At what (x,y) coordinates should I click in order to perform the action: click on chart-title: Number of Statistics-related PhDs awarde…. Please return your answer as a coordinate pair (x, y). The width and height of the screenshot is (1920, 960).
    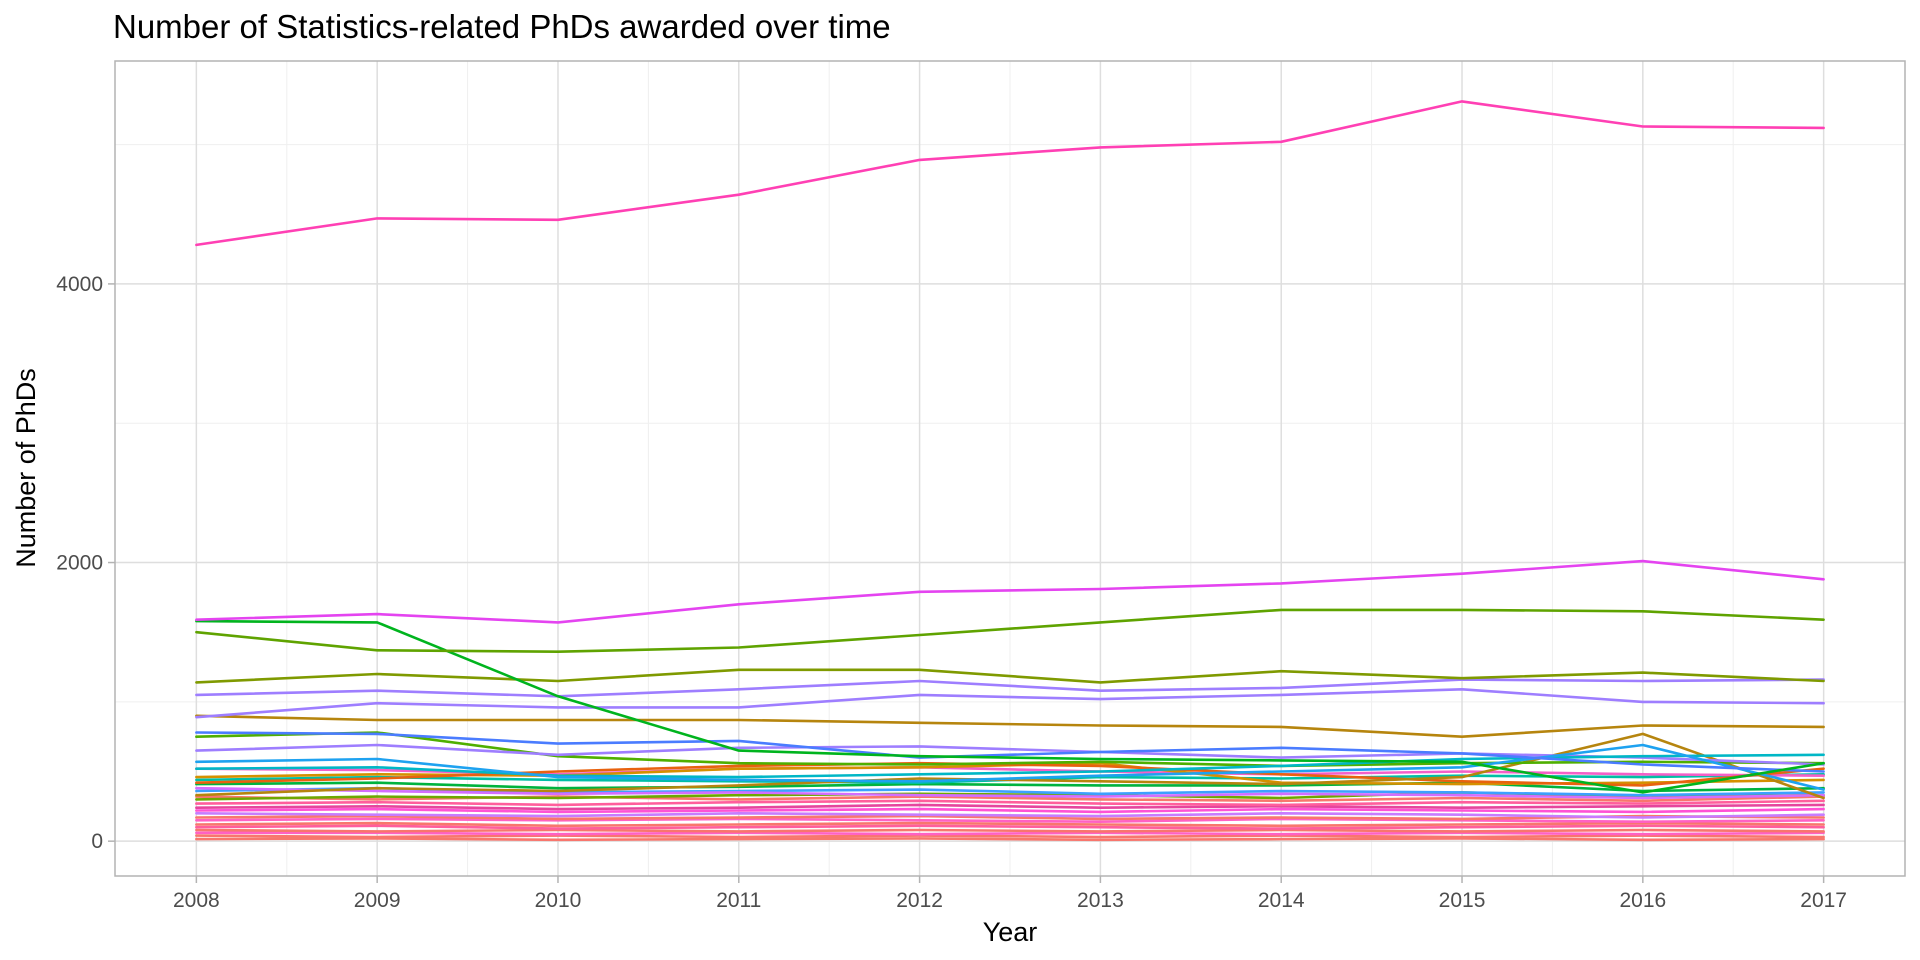
    Looking at the image, I should click on (502, 26).